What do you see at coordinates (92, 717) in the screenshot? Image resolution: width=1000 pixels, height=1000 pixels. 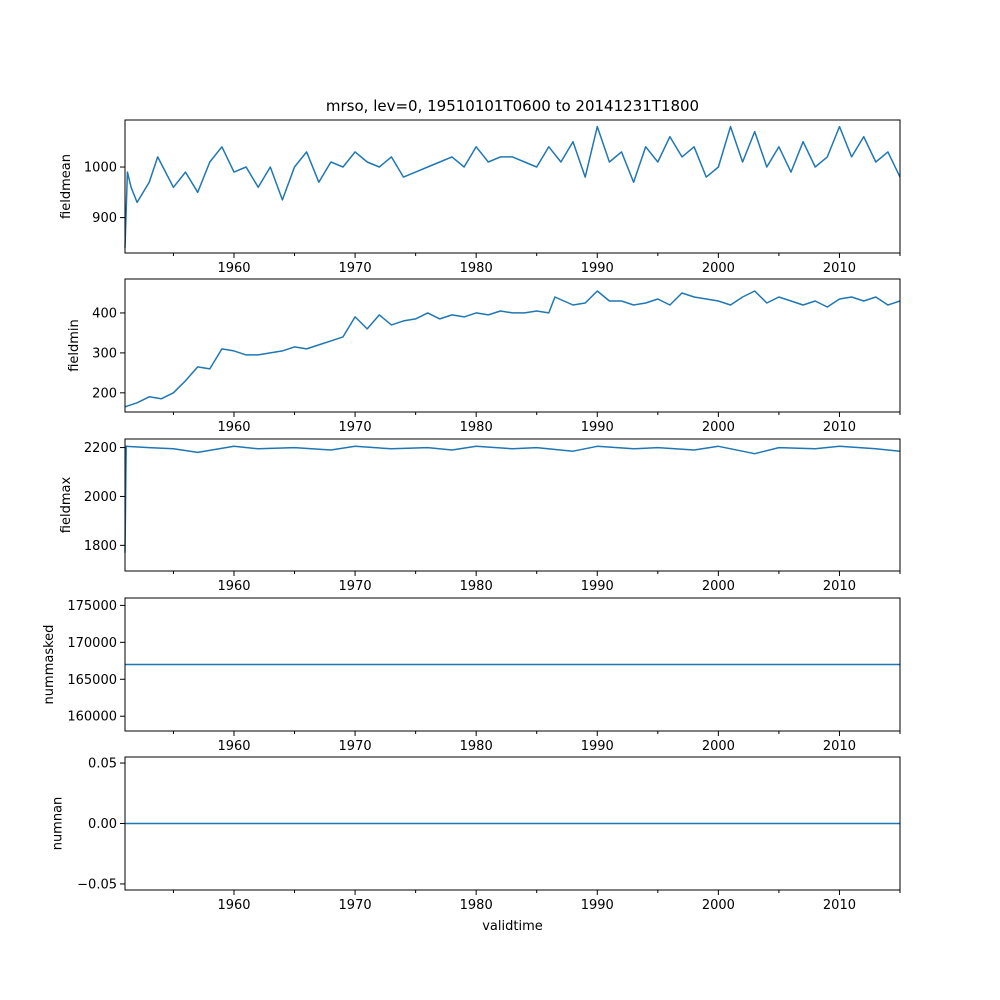 I see `nummasked-y-tick-label: 160000` at bounding box center [92, 717].